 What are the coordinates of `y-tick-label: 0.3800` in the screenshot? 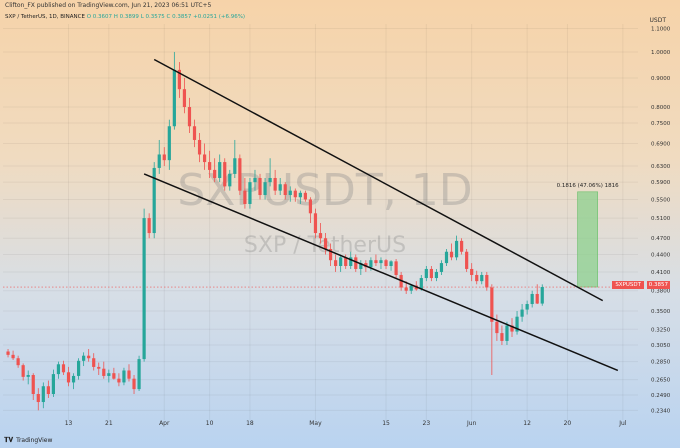 It's located at (661, 292).